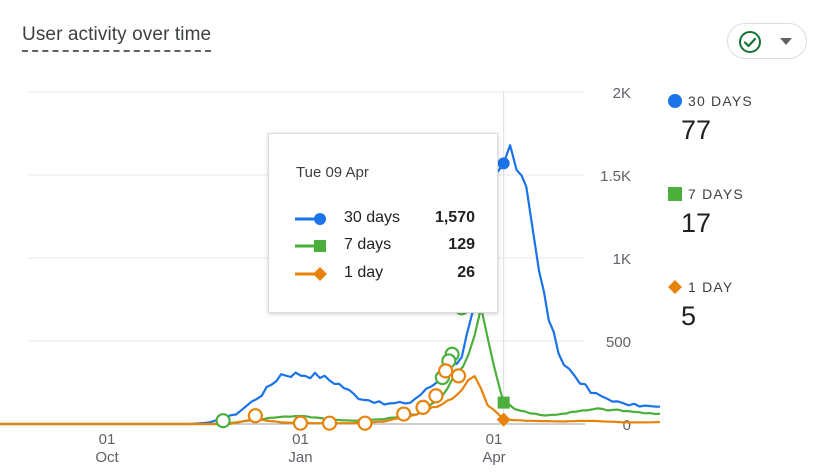 Image resolution: width=828 pixels, height=475 pixels. I want to click on legend-label: 7 DAYS, so click(716, 194).